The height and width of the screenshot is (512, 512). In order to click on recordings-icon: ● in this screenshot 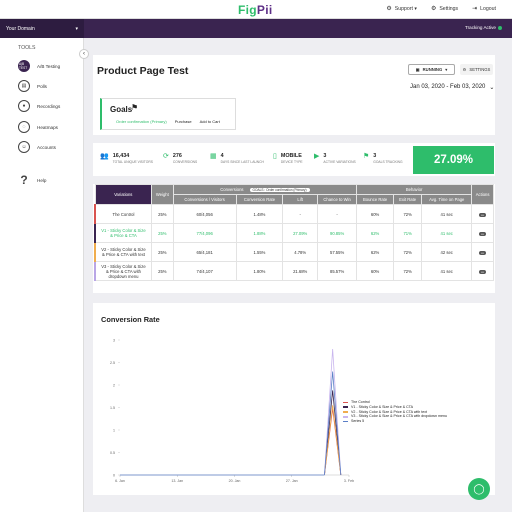, I will do `click(24, 106)`.